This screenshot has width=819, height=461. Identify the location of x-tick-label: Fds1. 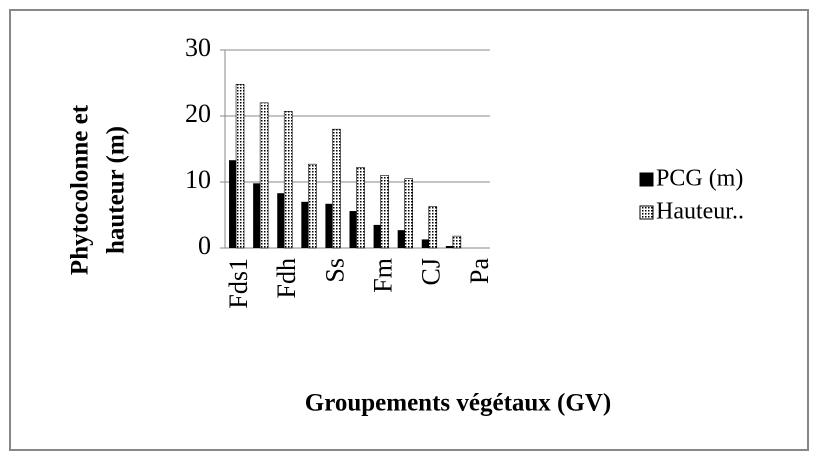
(238, 283).